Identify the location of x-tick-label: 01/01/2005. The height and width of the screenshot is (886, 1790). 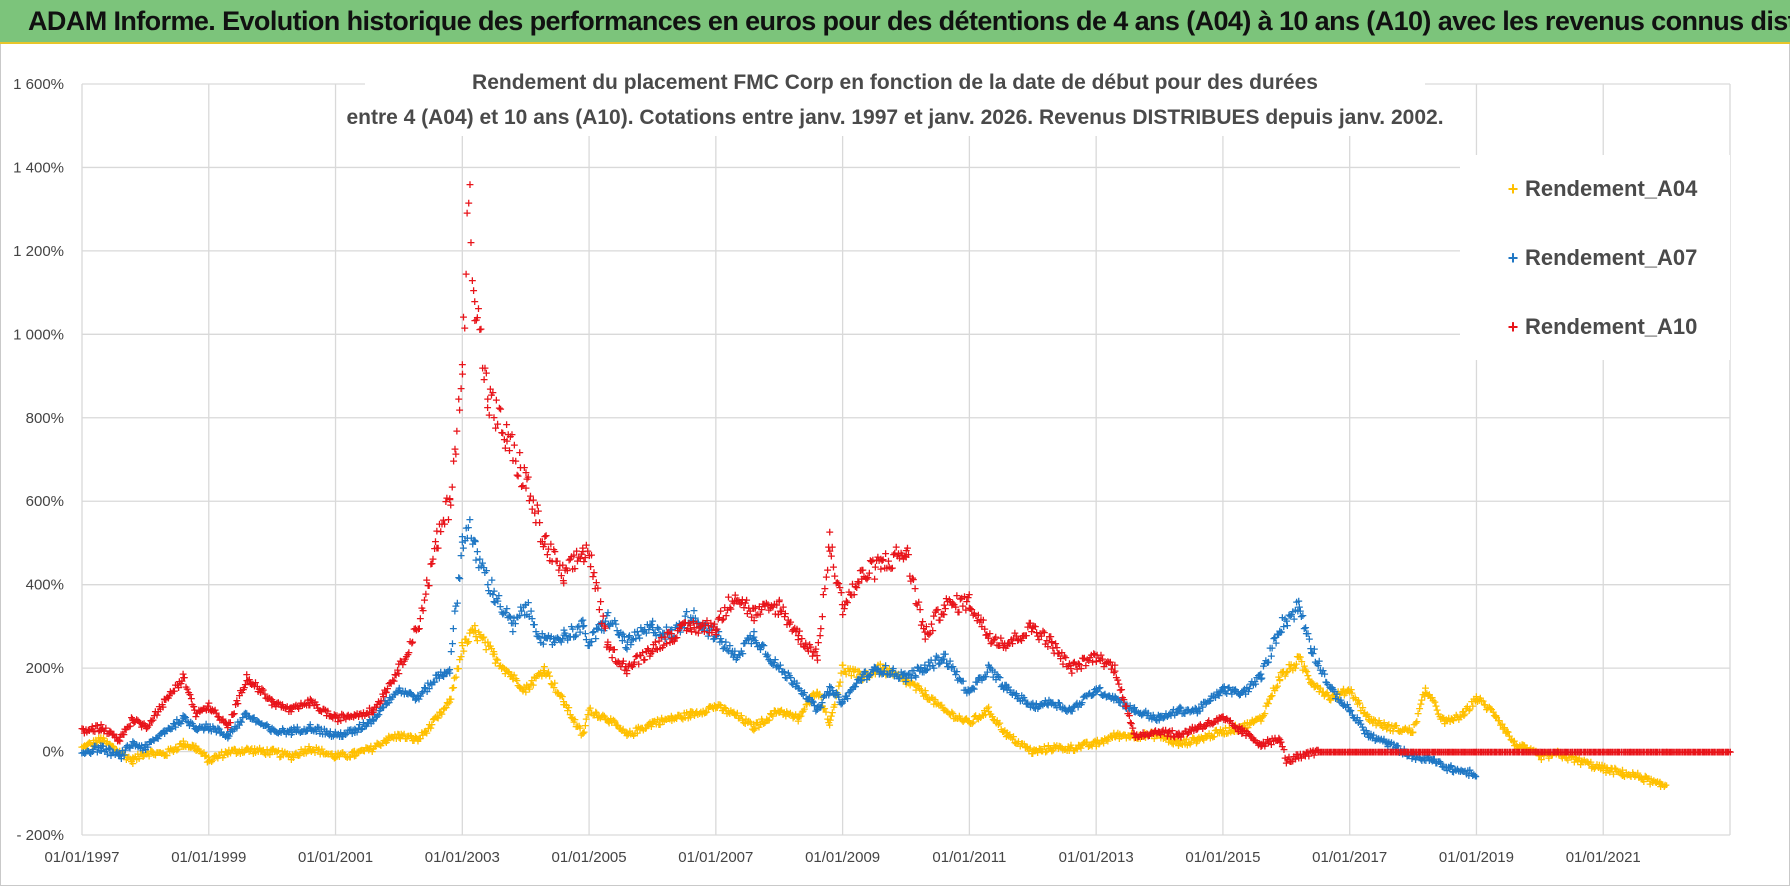
(589, 857).